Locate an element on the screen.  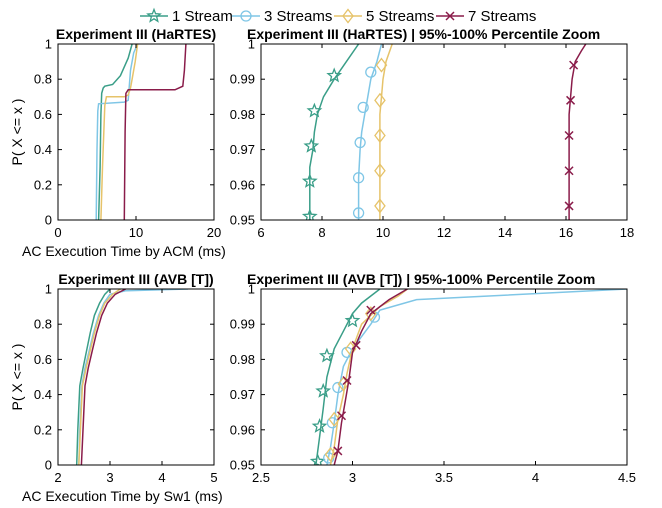
legend-marker-x is located at coordinates (450, 16).